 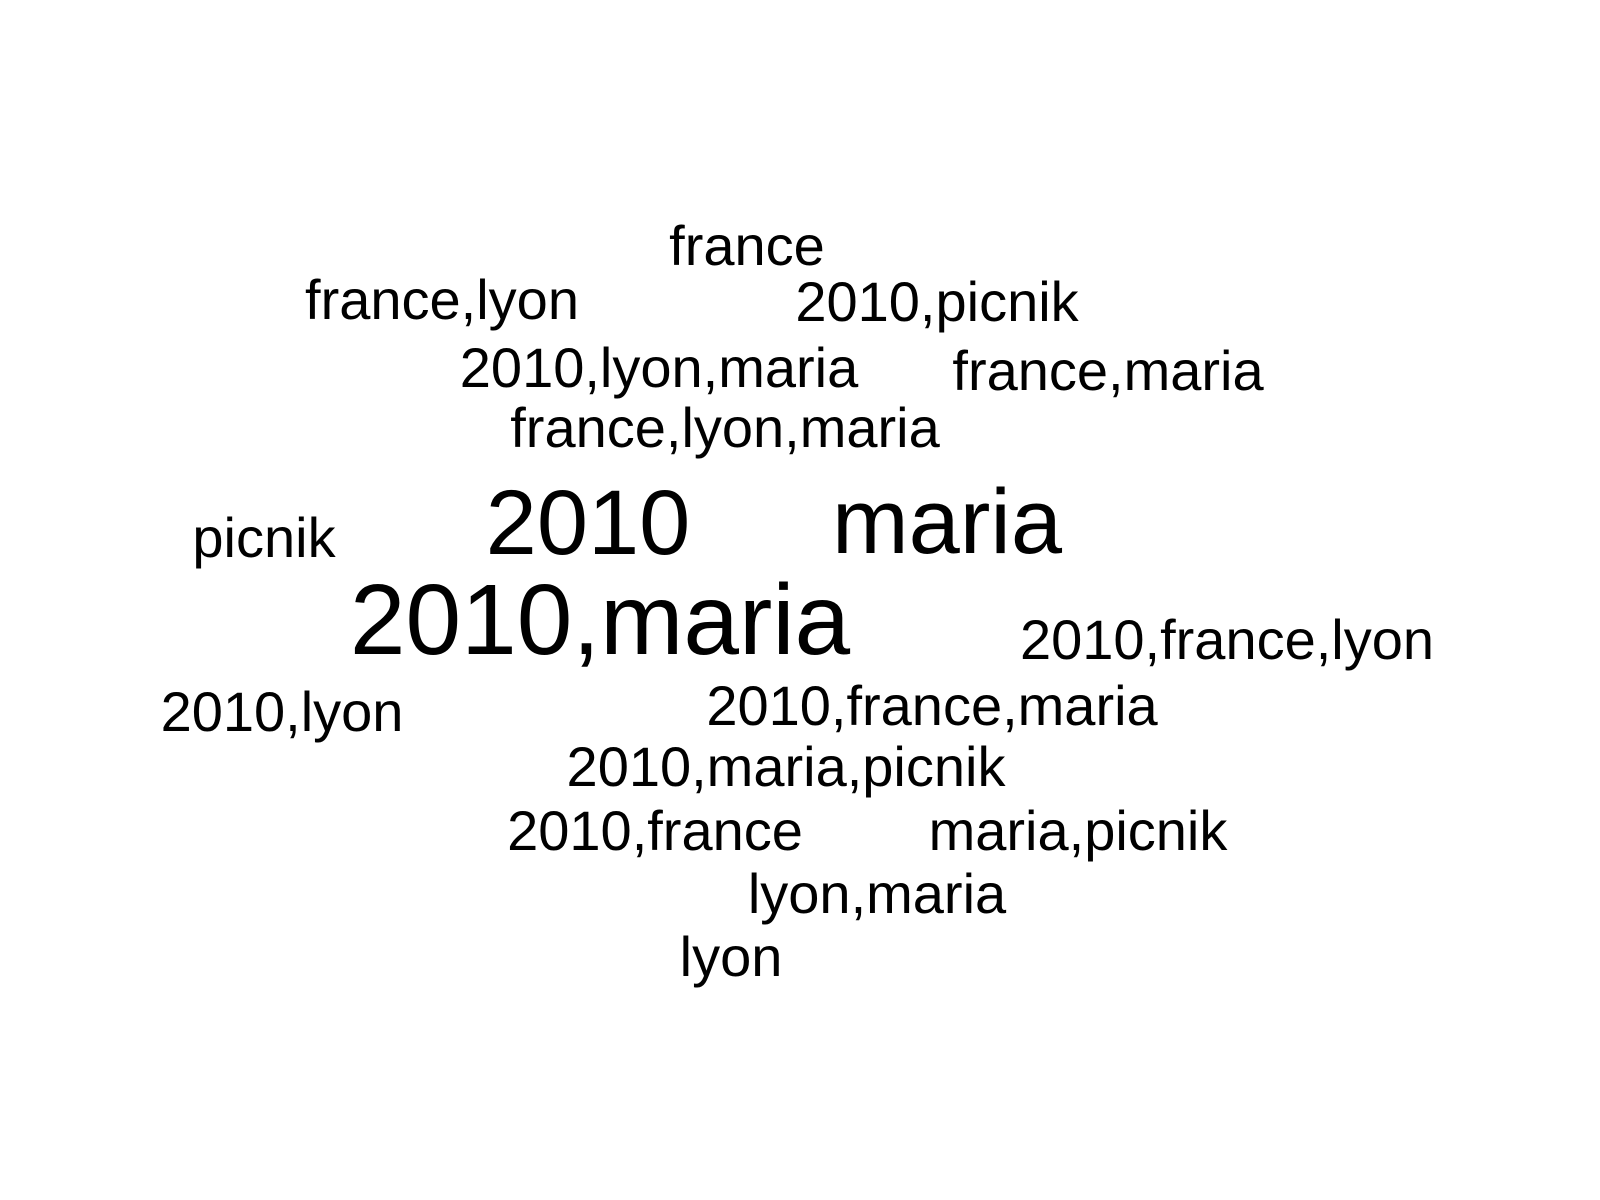 What do you see at coordinates (1078, 830) in the screenshot?
I see `word-maria-picnik: maria,picnik` at bounding box center [1078, 830].